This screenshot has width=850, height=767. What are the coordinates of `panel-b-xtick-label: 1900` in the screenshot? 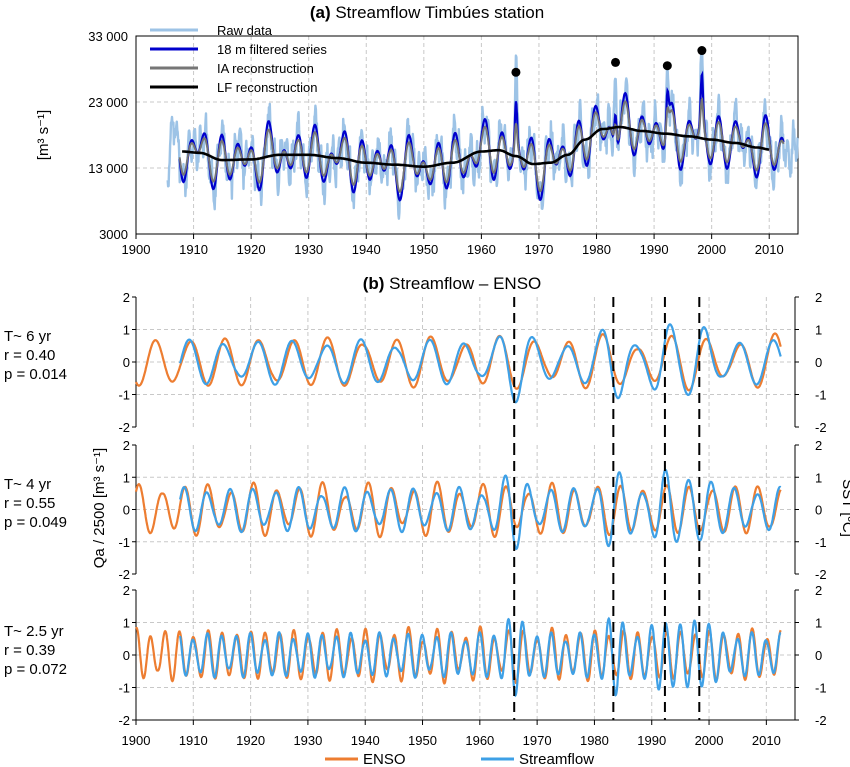 It's located at (136, 740).